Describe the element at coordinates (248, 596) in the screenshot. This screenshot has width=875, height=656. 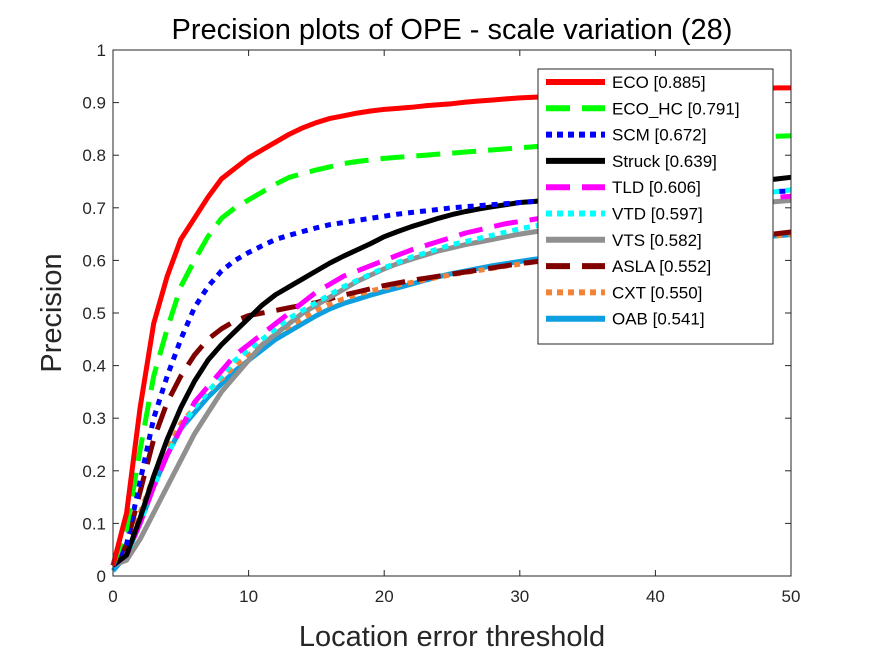
I see `x-tick-label: 10` at that location.